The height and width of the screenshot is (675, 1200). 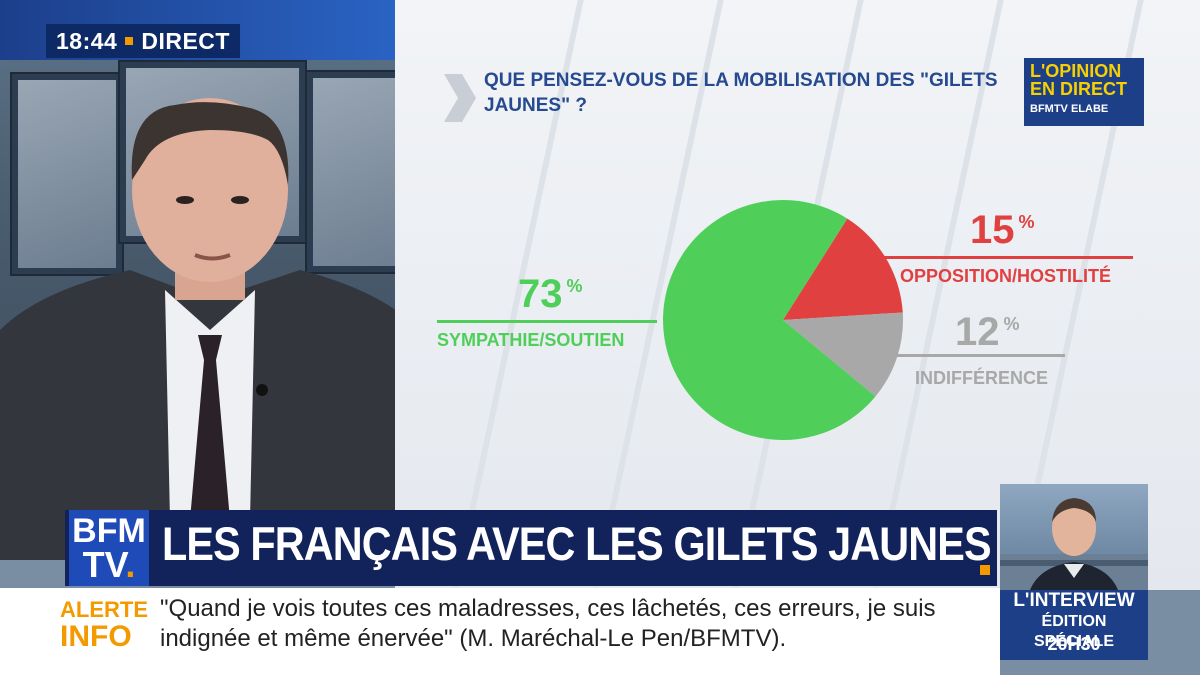 I want to click on pie-slice-opposition-hostilit-, so click(x=843, y=269).